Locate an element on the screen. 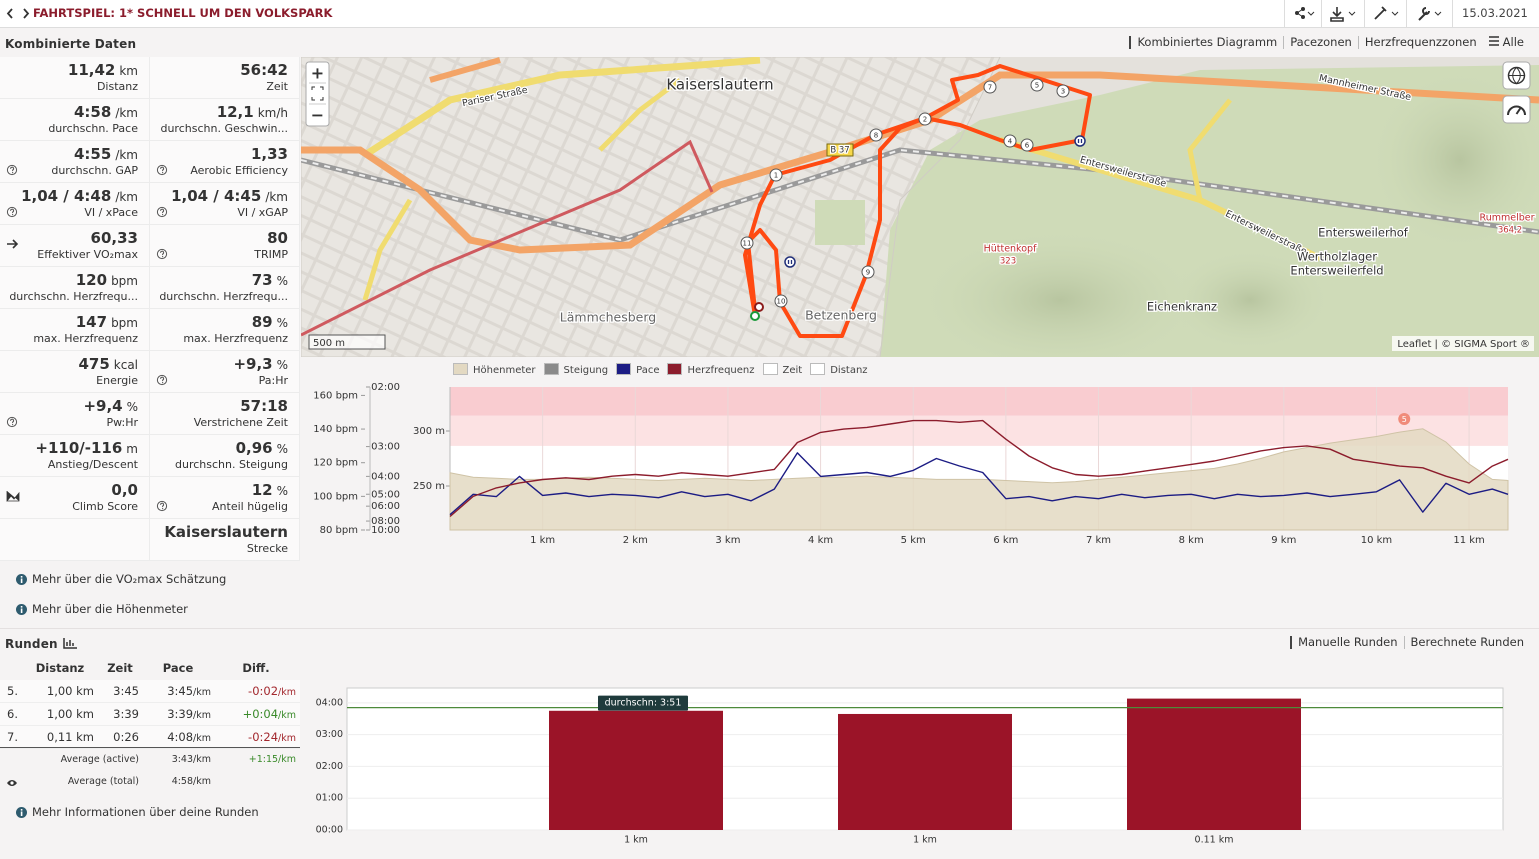 This screenshot has height=859, width=1539. lap-tab: Berechnete Runden is located at coordinates (1466, 642).